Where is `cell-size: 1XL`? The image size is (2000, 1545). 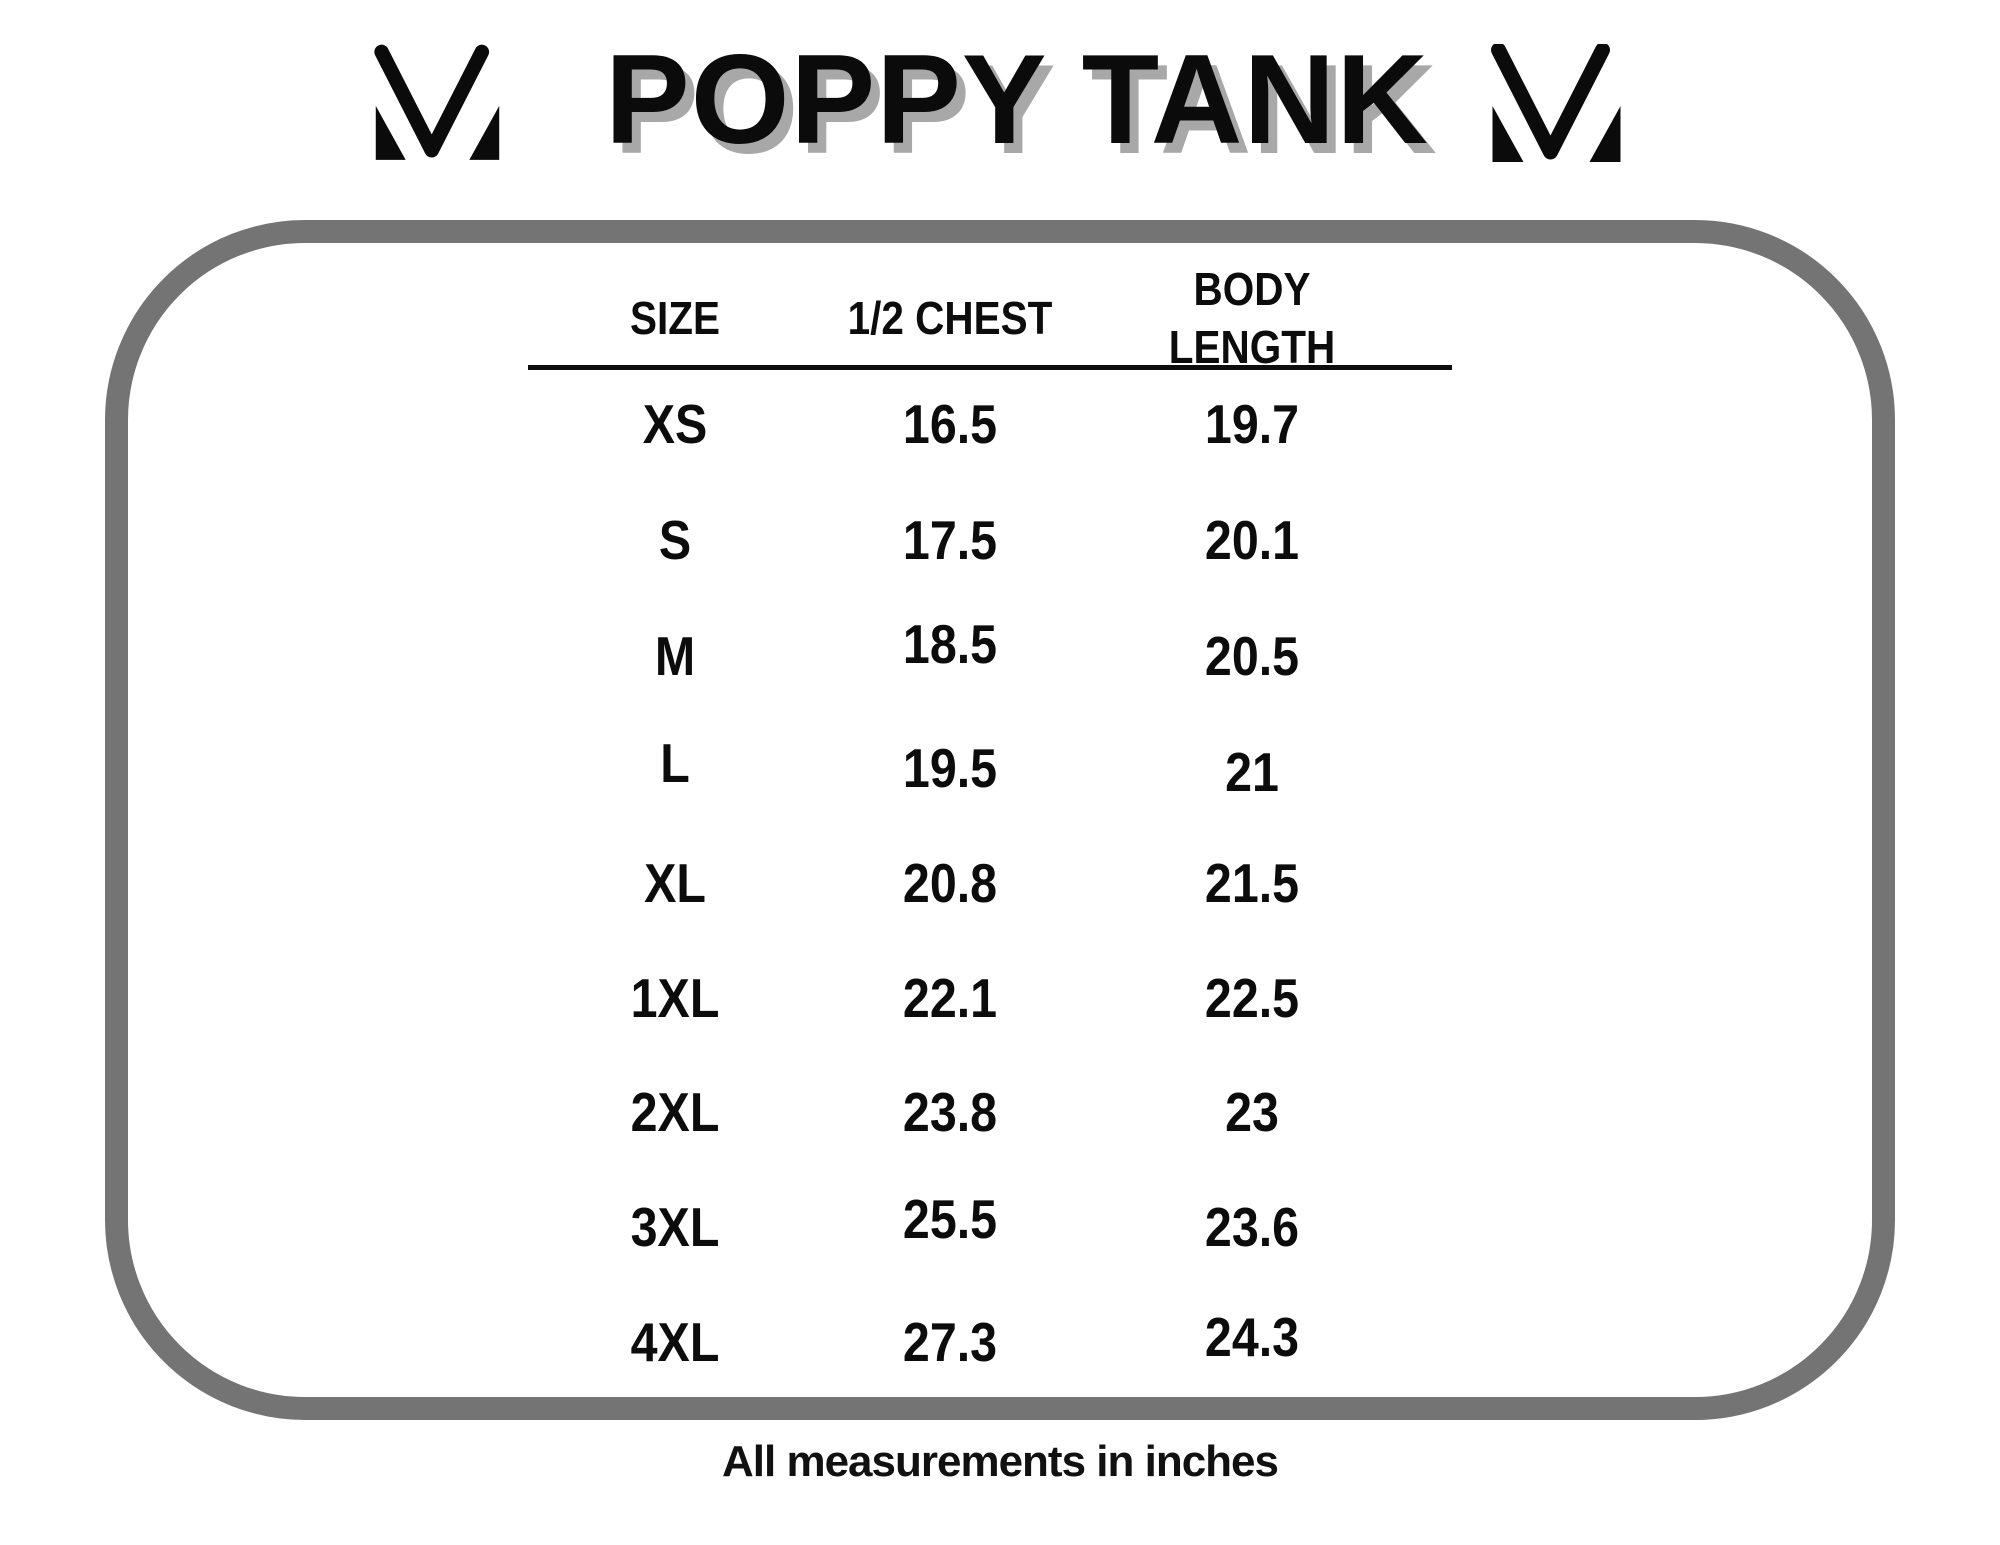
cell-size: 1XL is located at coordinates (675, 998).